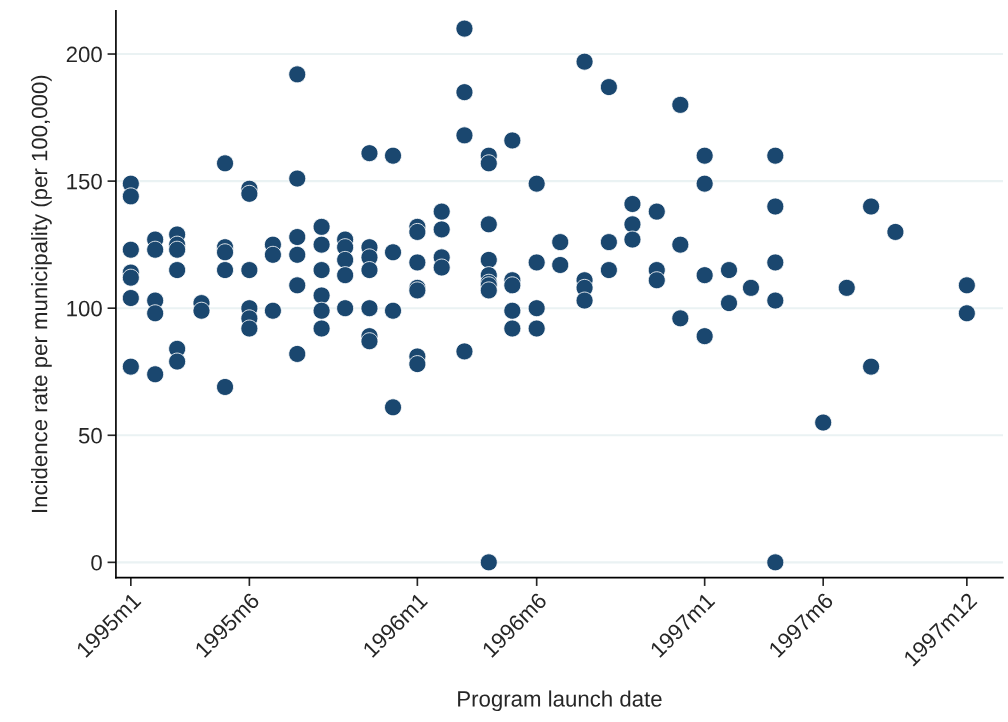  Describe the element at coordinates (41, 294) in the screenshot. I see `y-axis-title: Incidence rate per municipality (per 100,000)` at that location.